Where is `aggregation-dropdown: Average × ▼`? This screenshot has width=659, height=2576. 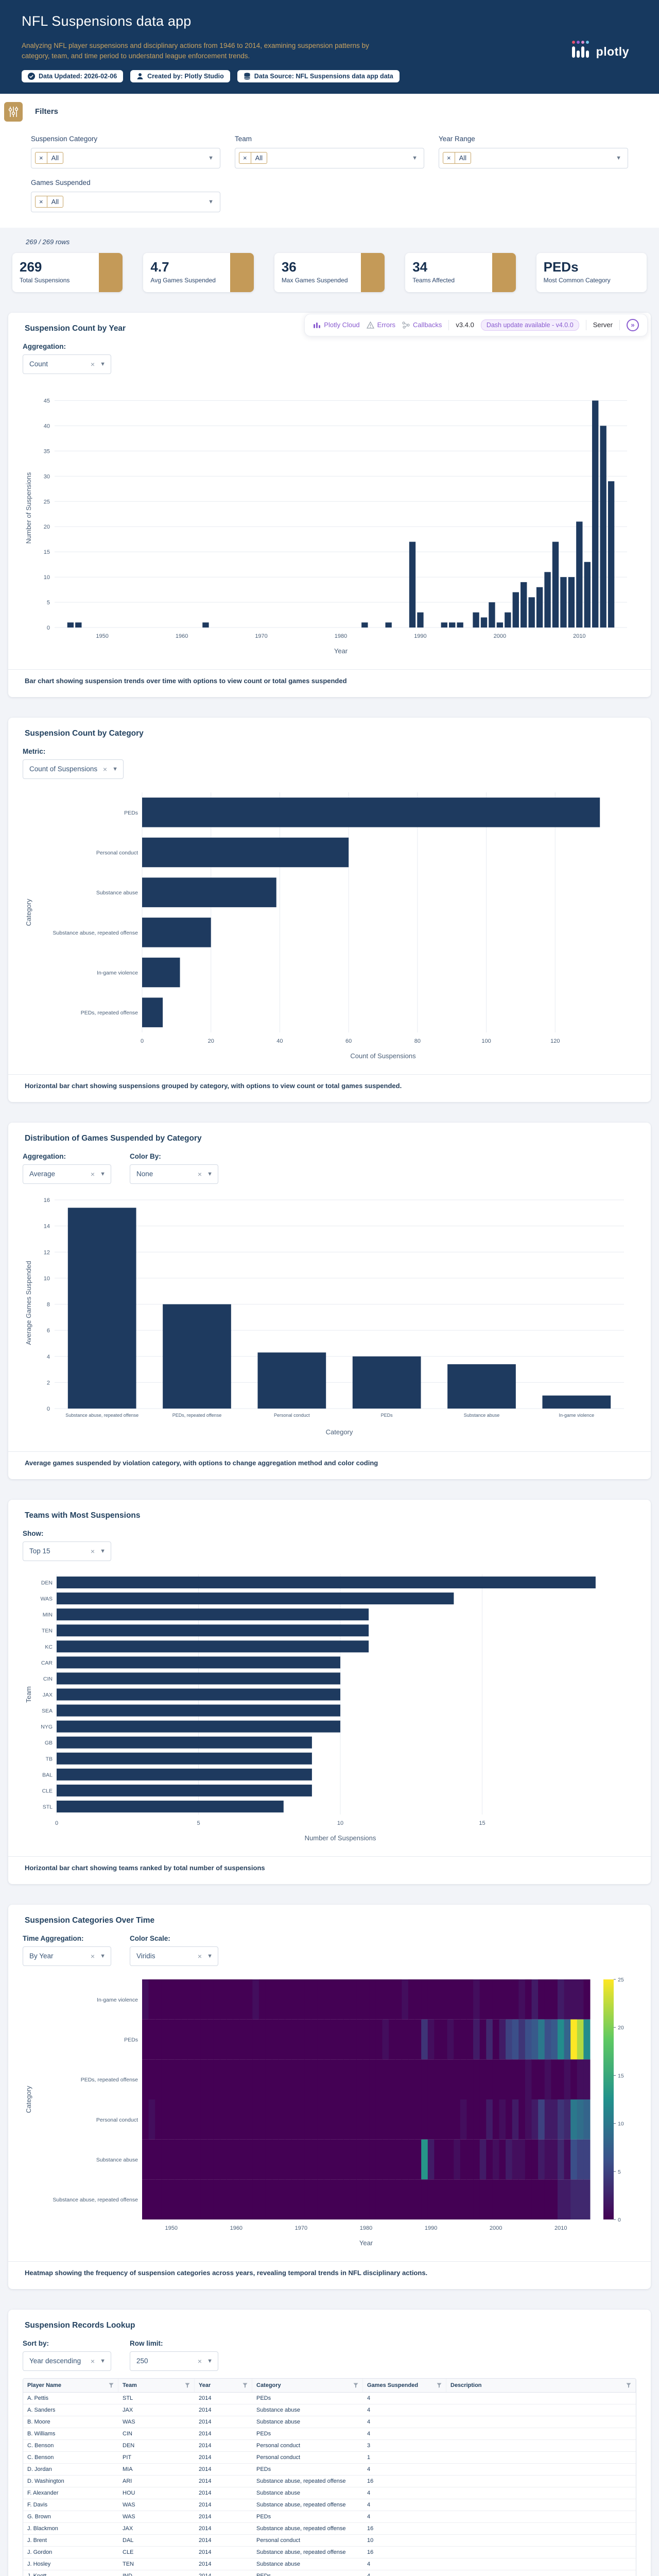 aggregation-dropdown: Average × ▼ is located at coordinates (67, 1174).